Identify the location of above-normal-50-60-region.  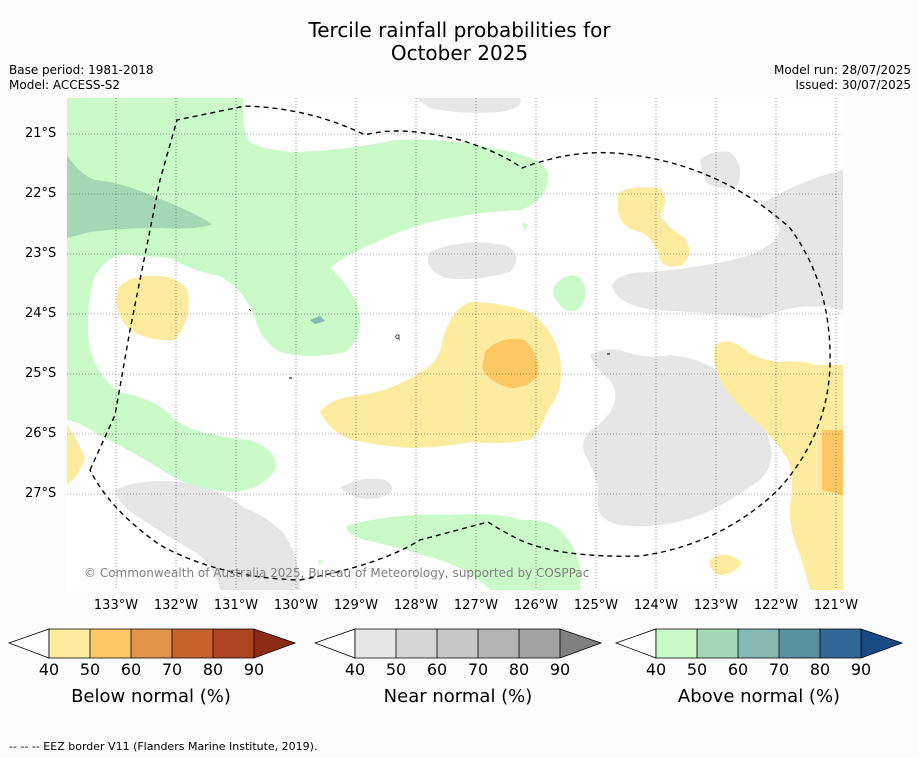
(139, 196).